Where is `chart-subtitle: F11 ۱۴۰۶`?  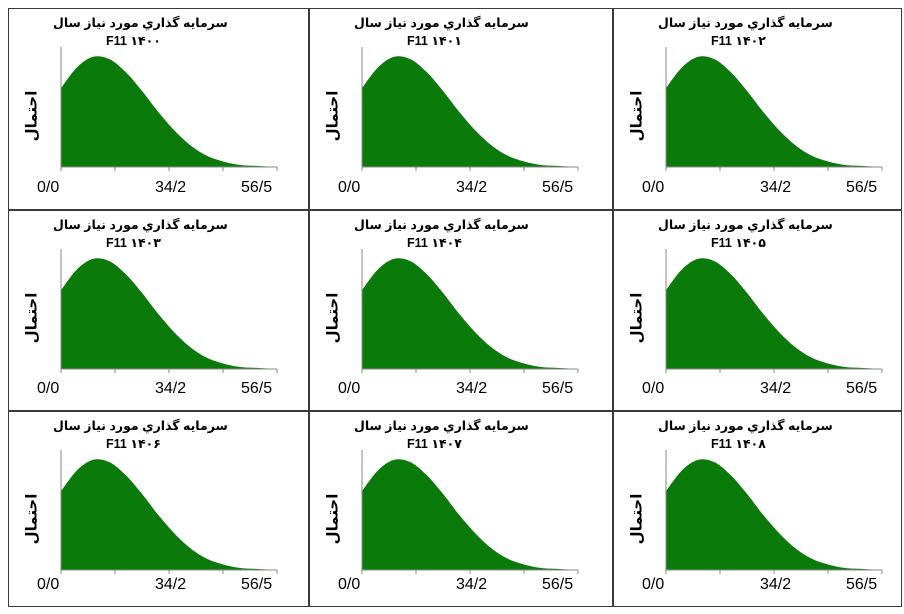 chart-subtitle: F11 ۱۴۰۶ is located at coordinates (133, 444).